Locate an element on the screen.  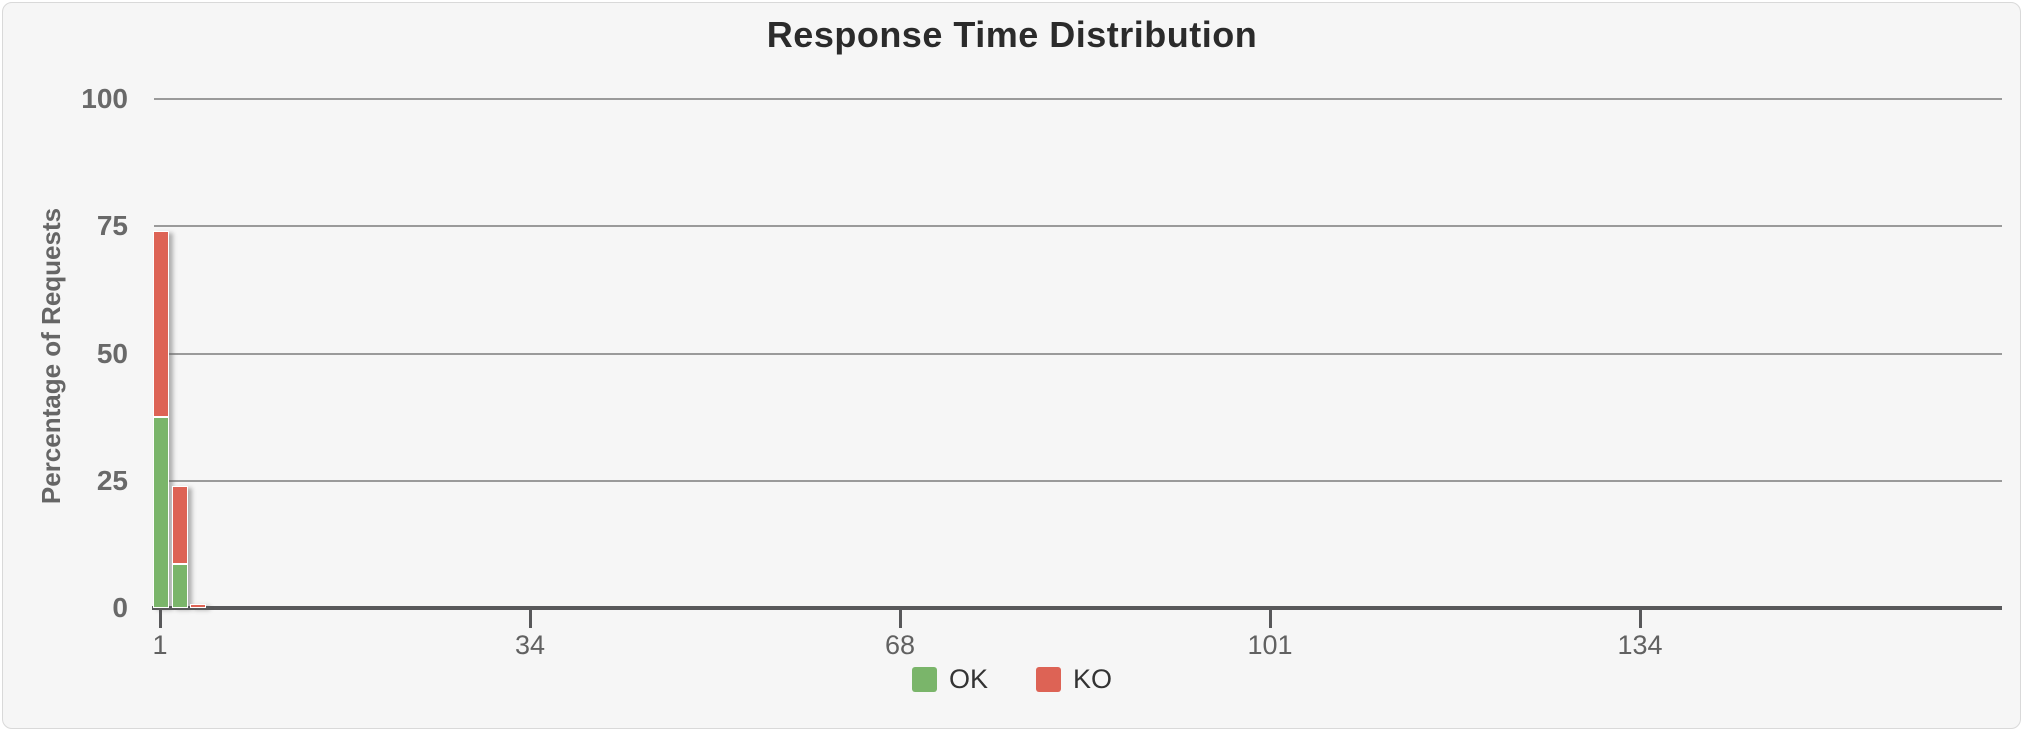
legend-item-ok: OK is located at coordinates (949, 679).